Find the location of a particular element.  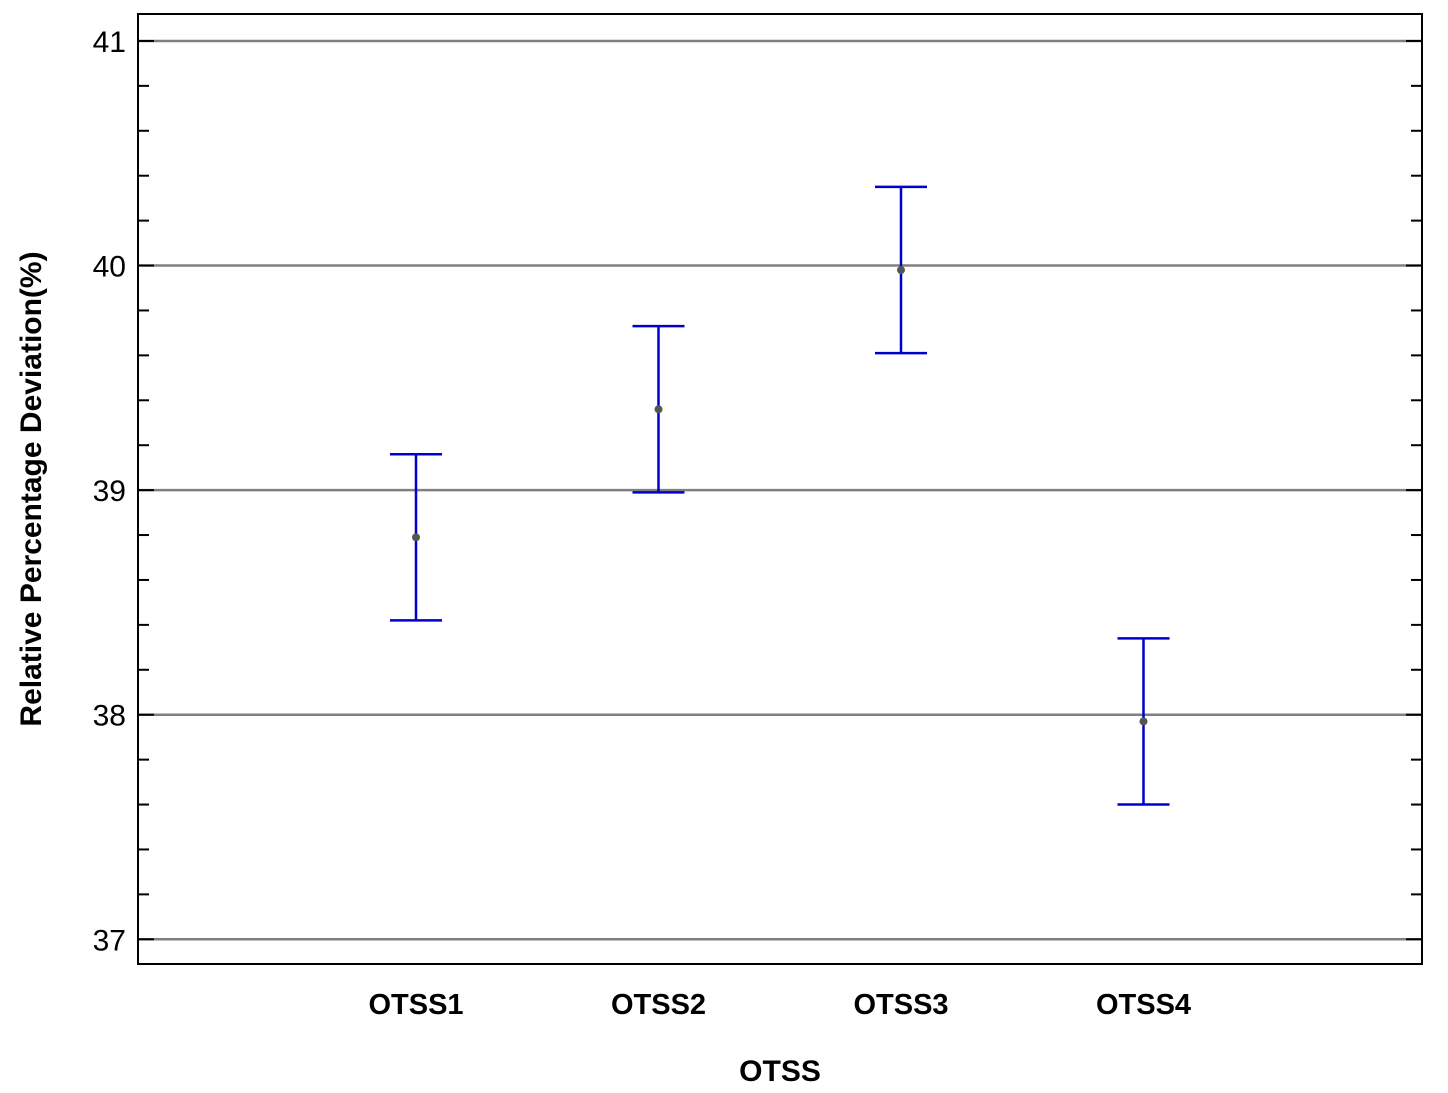

error-bar-otss3 is located at coordinates (901, 270).